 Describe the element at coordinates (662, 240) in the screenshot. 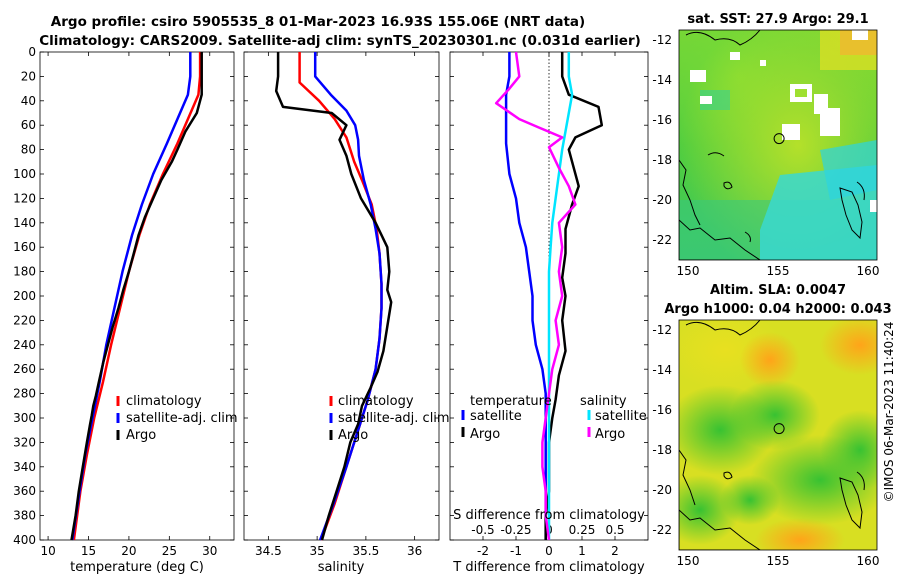

I see `sst-map-ytick-label: -22` at that location.